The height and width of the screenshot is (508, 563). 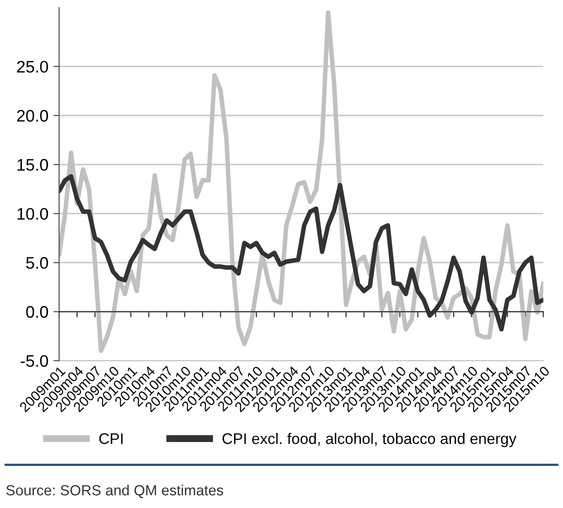 What do you see at coordinates (33, 214) in the screenshot?
I see `y-tick-label: 10.0` at bounding box center [33, 214].